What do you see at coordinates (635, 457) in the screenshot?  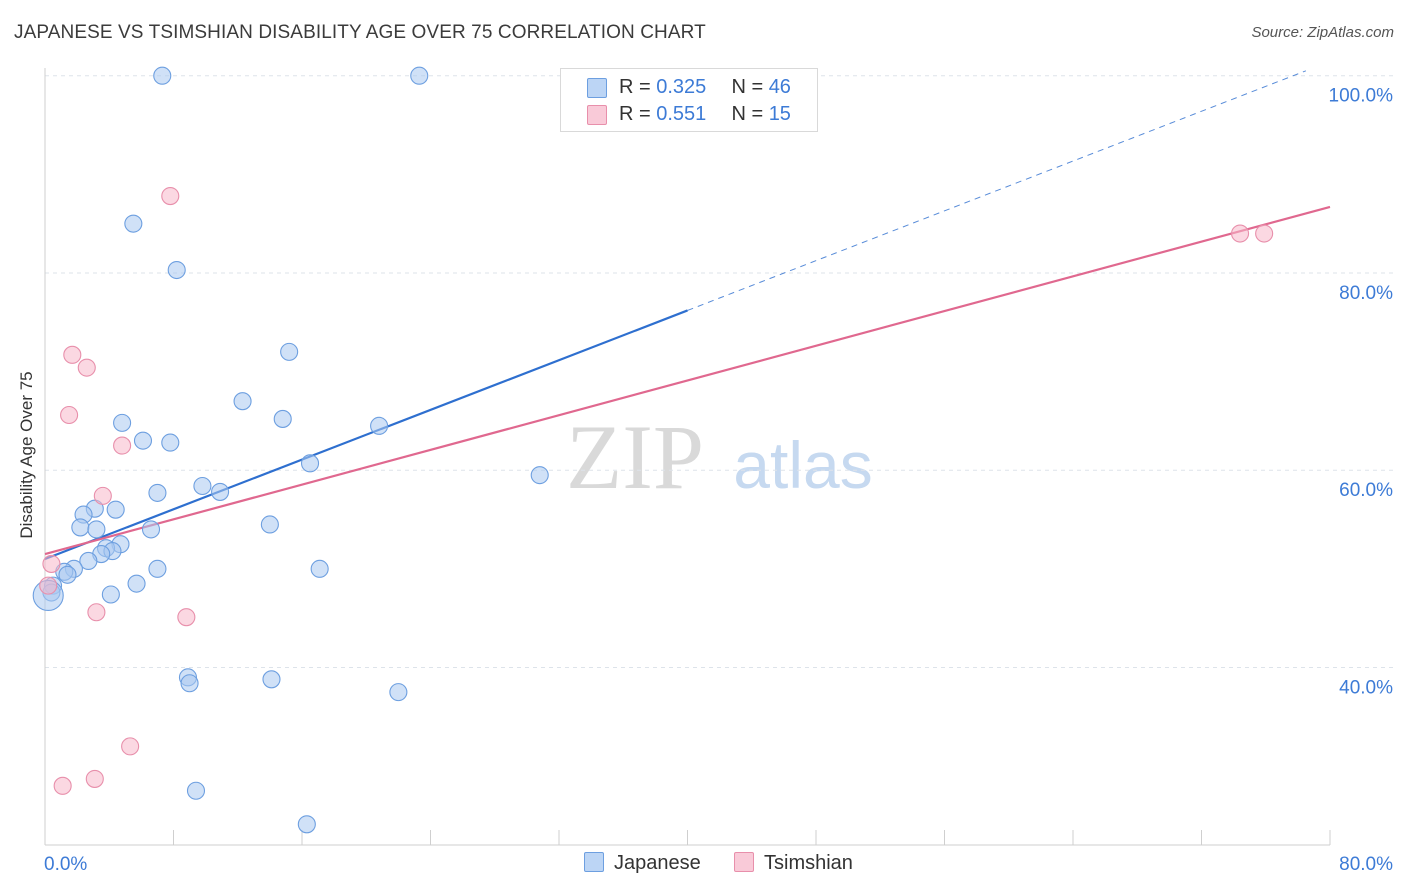 I see `watermark-zip: ZIP` at bounding box center [635, 457].